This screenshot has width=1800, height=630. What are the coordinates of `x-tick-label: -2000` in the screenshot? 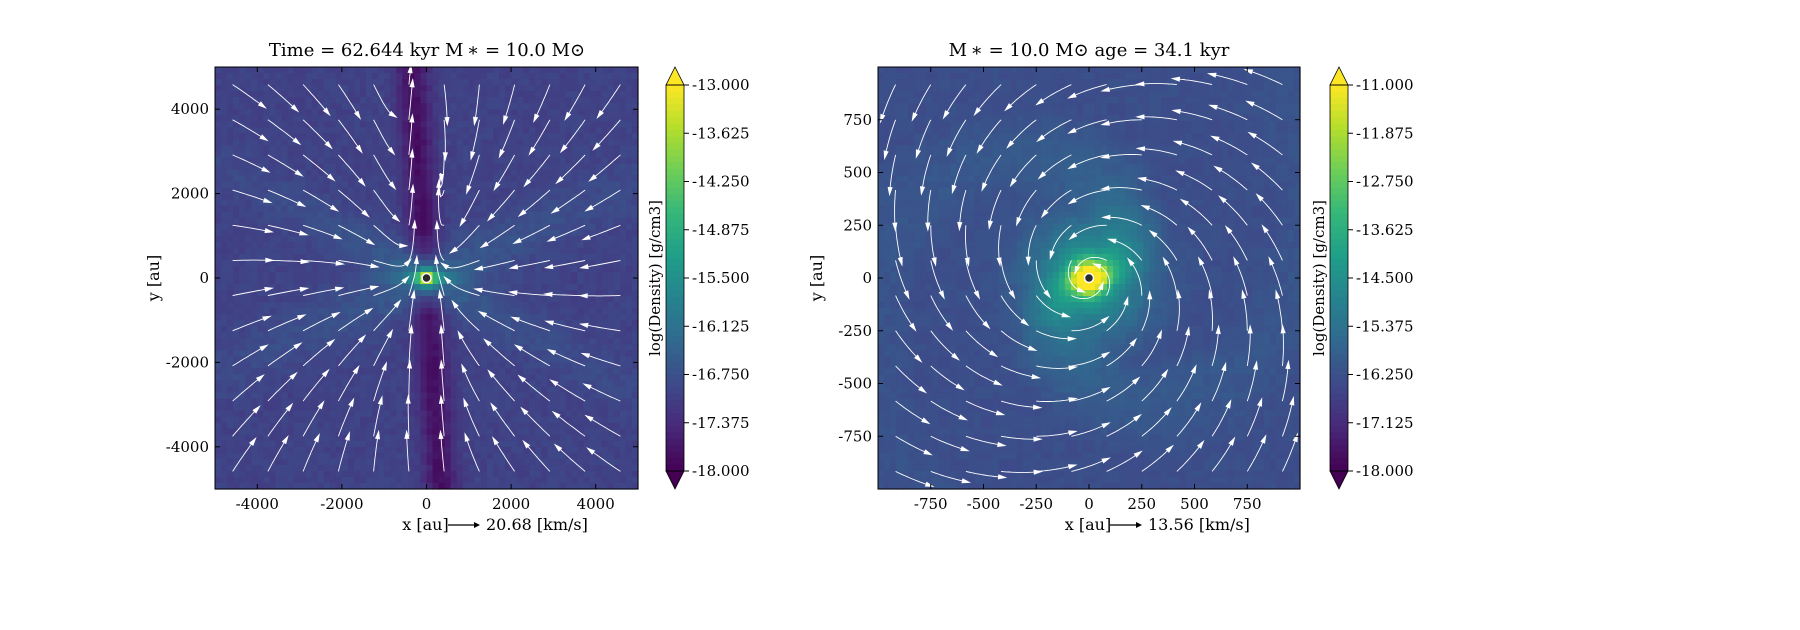 It's located at (341, 504).